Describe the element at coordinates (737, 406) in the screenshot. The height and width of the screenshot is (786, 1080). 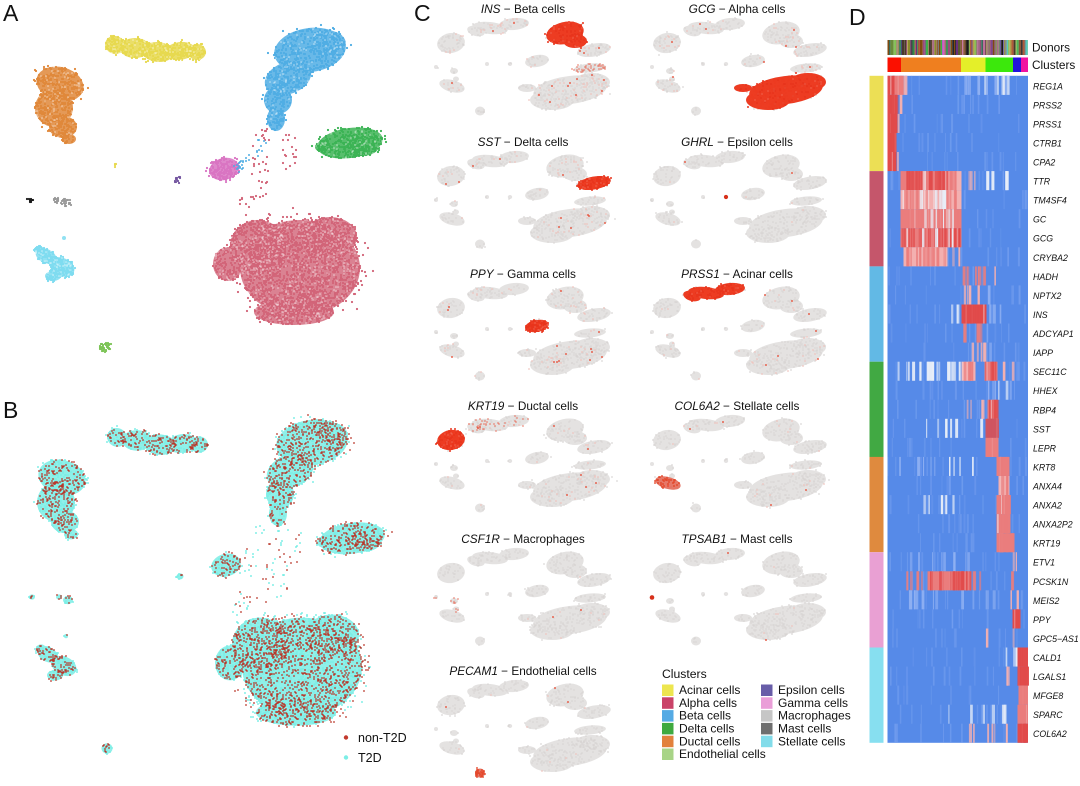
I see `svg-text: COL6A2 − Stellate cells` at that location.